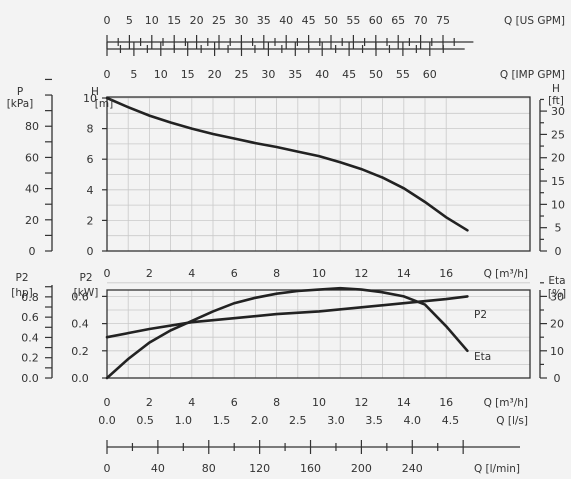  I want to click on hp-axis-label: 0.8, so click(30, 297).